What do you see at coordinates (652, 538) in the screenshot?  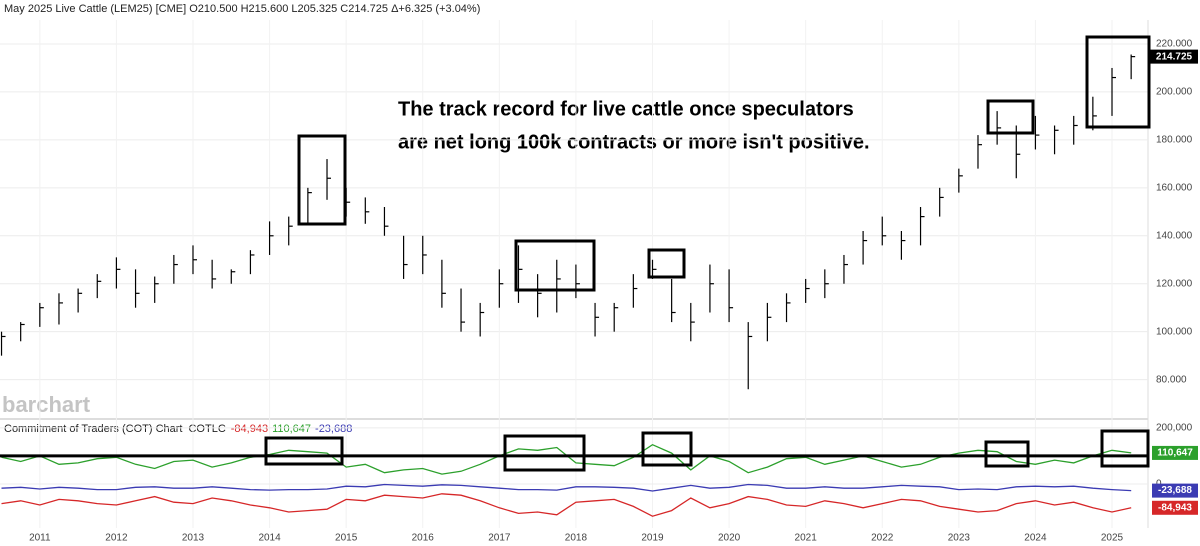 I see `x-tick-label: 2019` at bounding box center [652, 538].